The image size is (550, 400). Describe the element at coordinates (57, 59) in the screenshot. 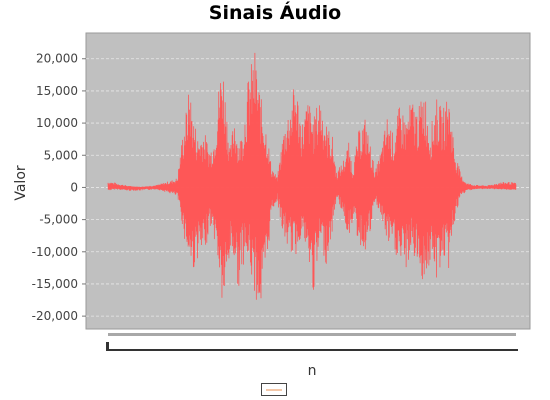

I see `y-tick-label: 20,000` at that location.